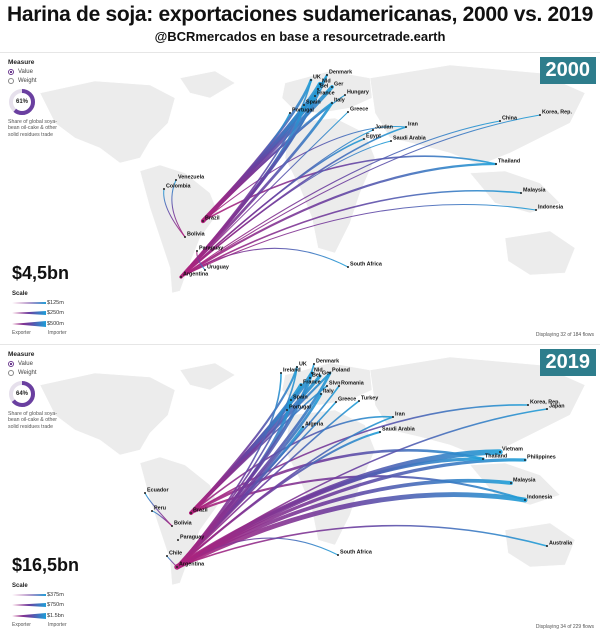 The image size is (600, 638). Describe the element at coordinates (358, 93) in the screenshot. I see `country-label: Hungary` at that location.